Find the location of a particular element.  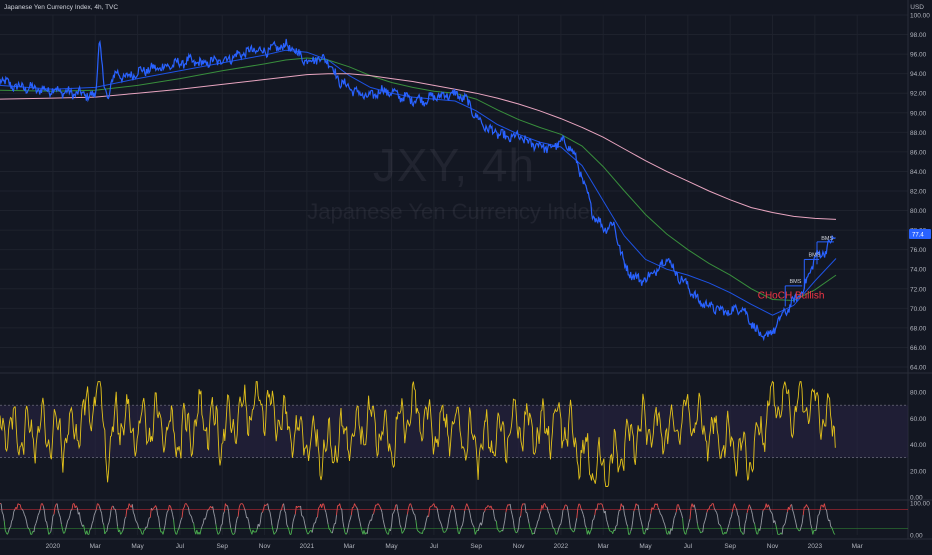

bms-annotation: BMS is located at coordinates (827, 239).